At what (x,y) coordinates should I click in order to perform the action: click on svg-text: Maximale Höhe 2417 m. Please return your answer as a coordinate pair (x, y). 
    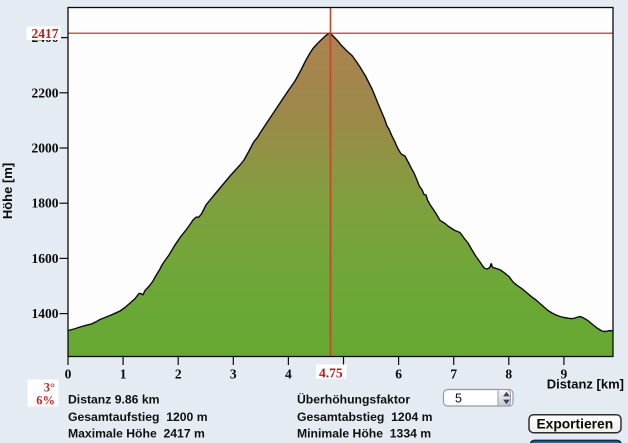
    Looking at the image, I should click on (136, 434).